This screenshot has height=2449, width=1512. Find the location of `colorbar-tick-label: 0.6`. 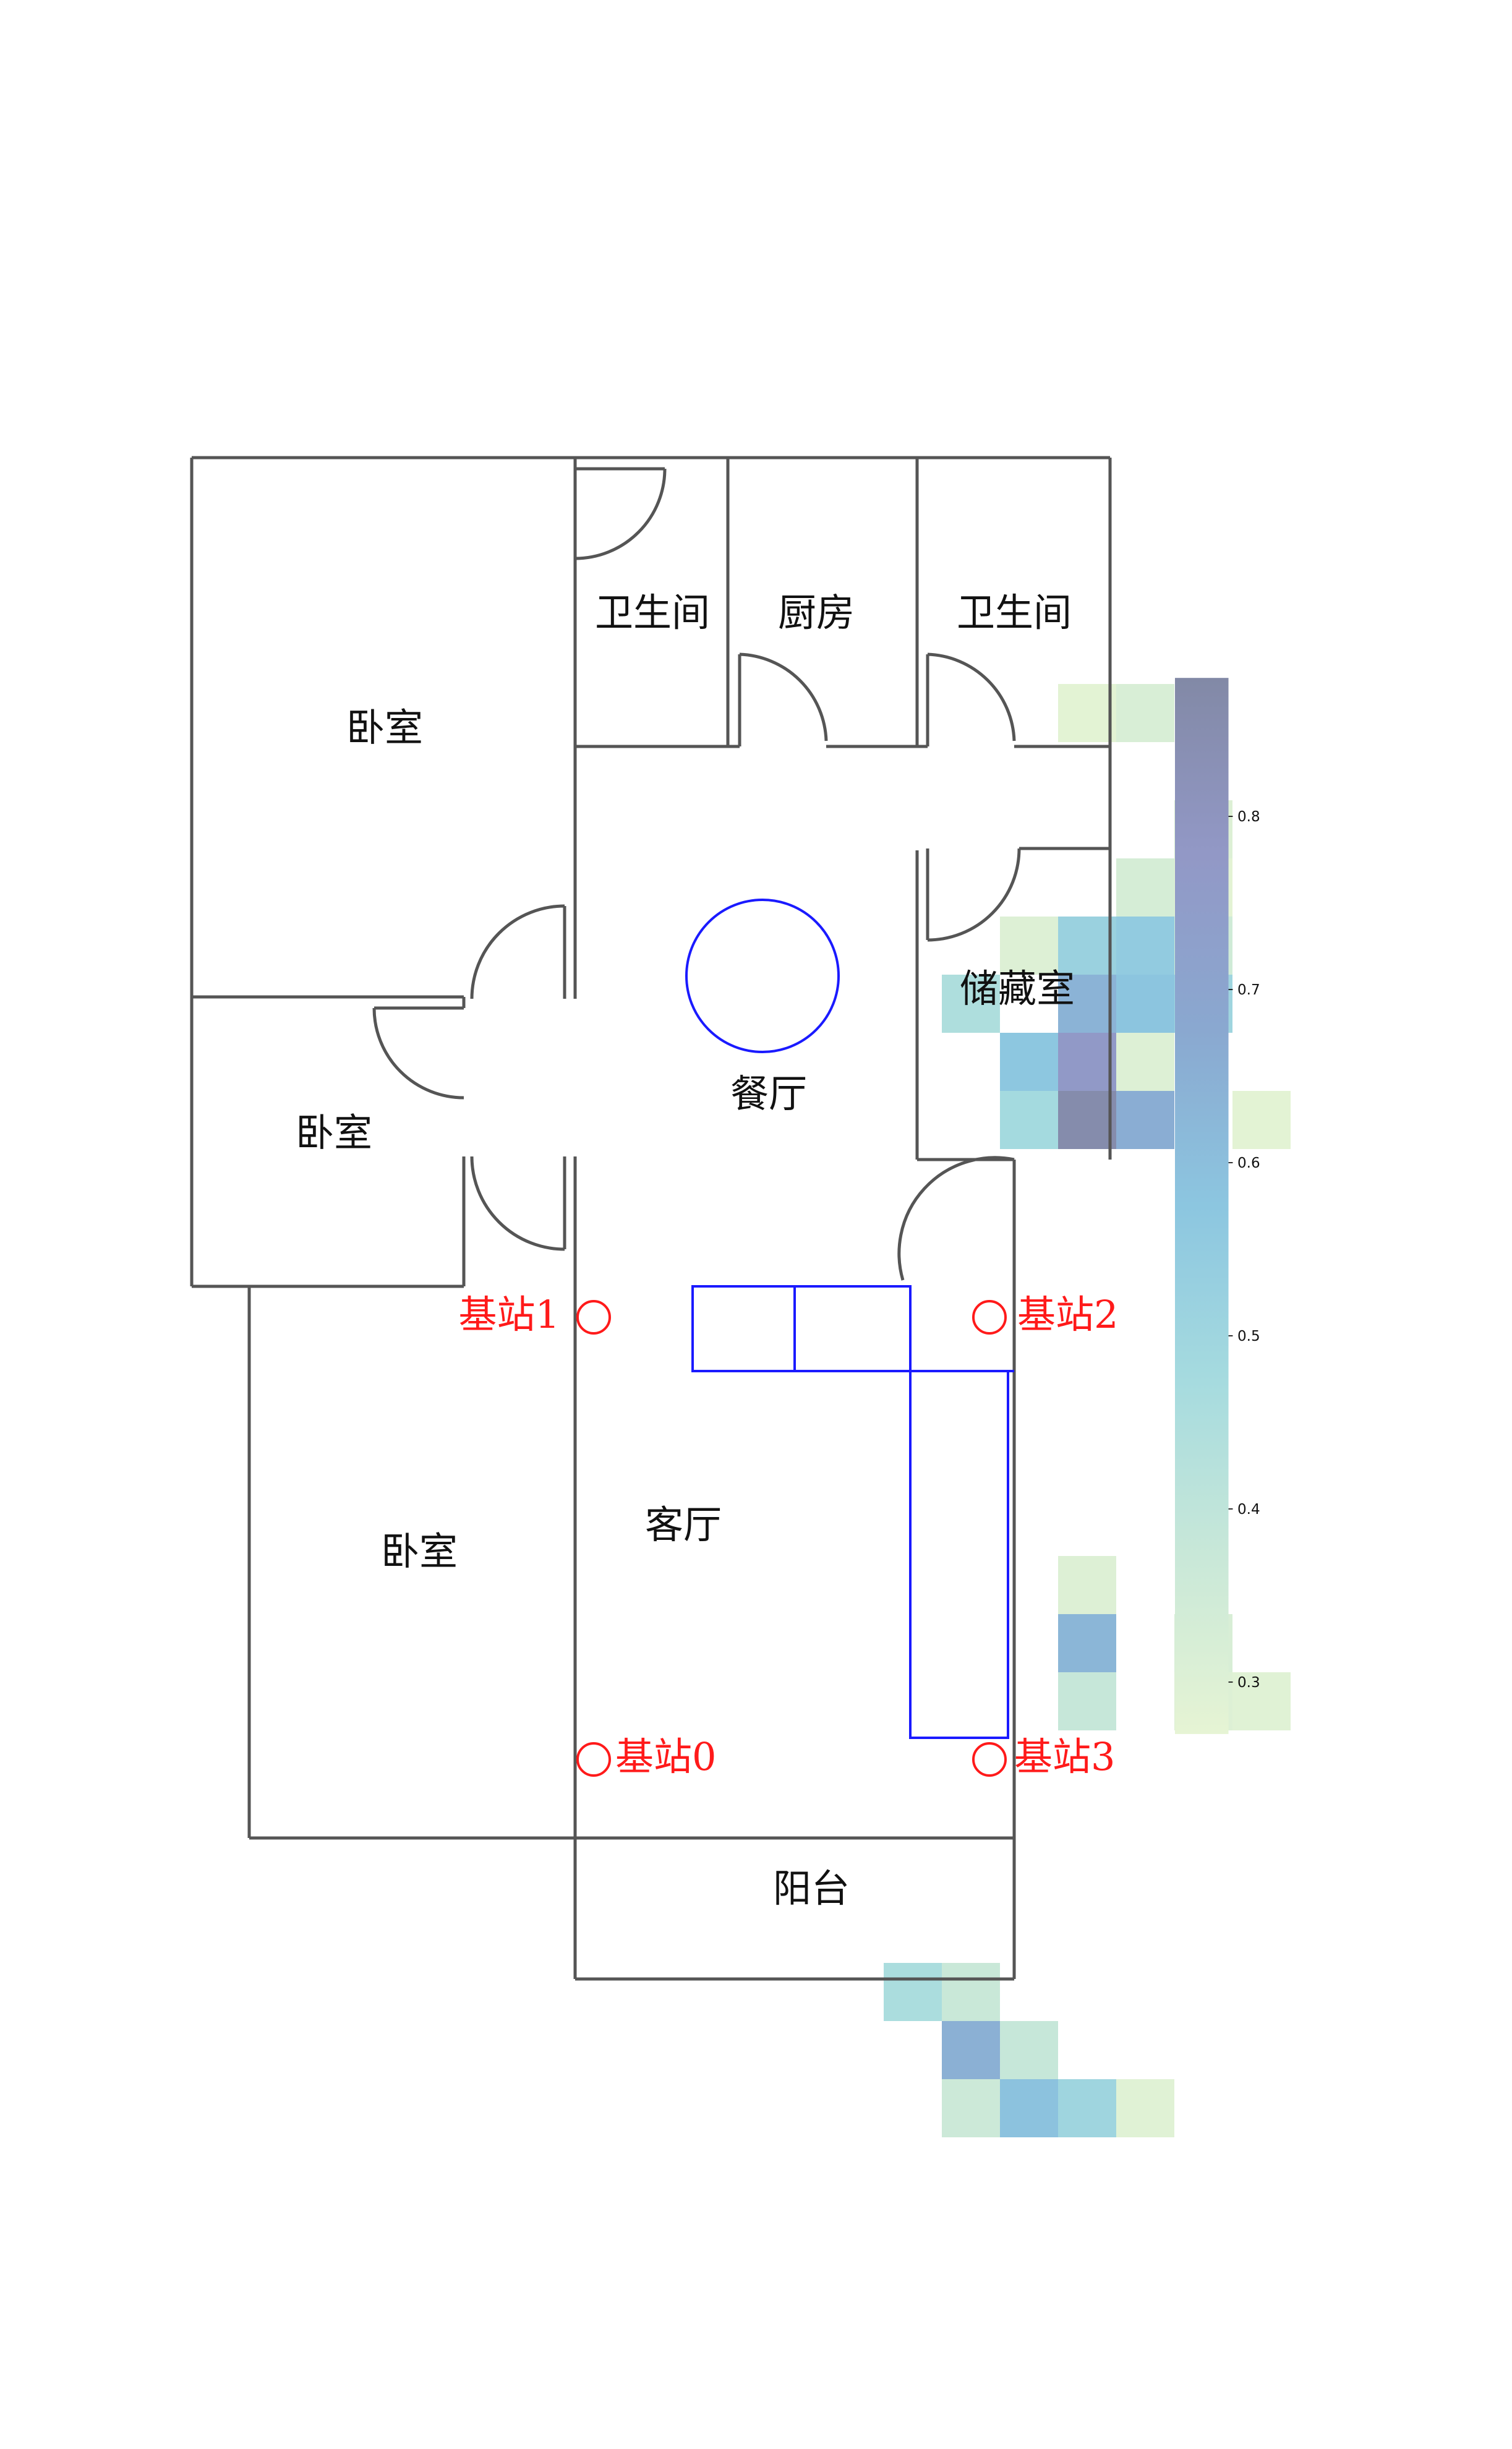

colorbar-tick-label: 0.6 is located at coordinates (1248, 1163).